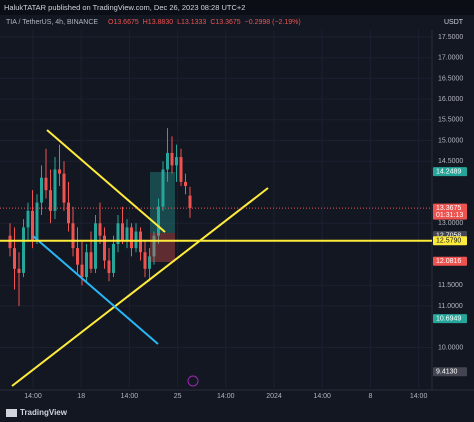  What do you see at coordinates (447, 372) in the screenshot?
I see `price-label: 9.4130` at bounding box center [447, 372].